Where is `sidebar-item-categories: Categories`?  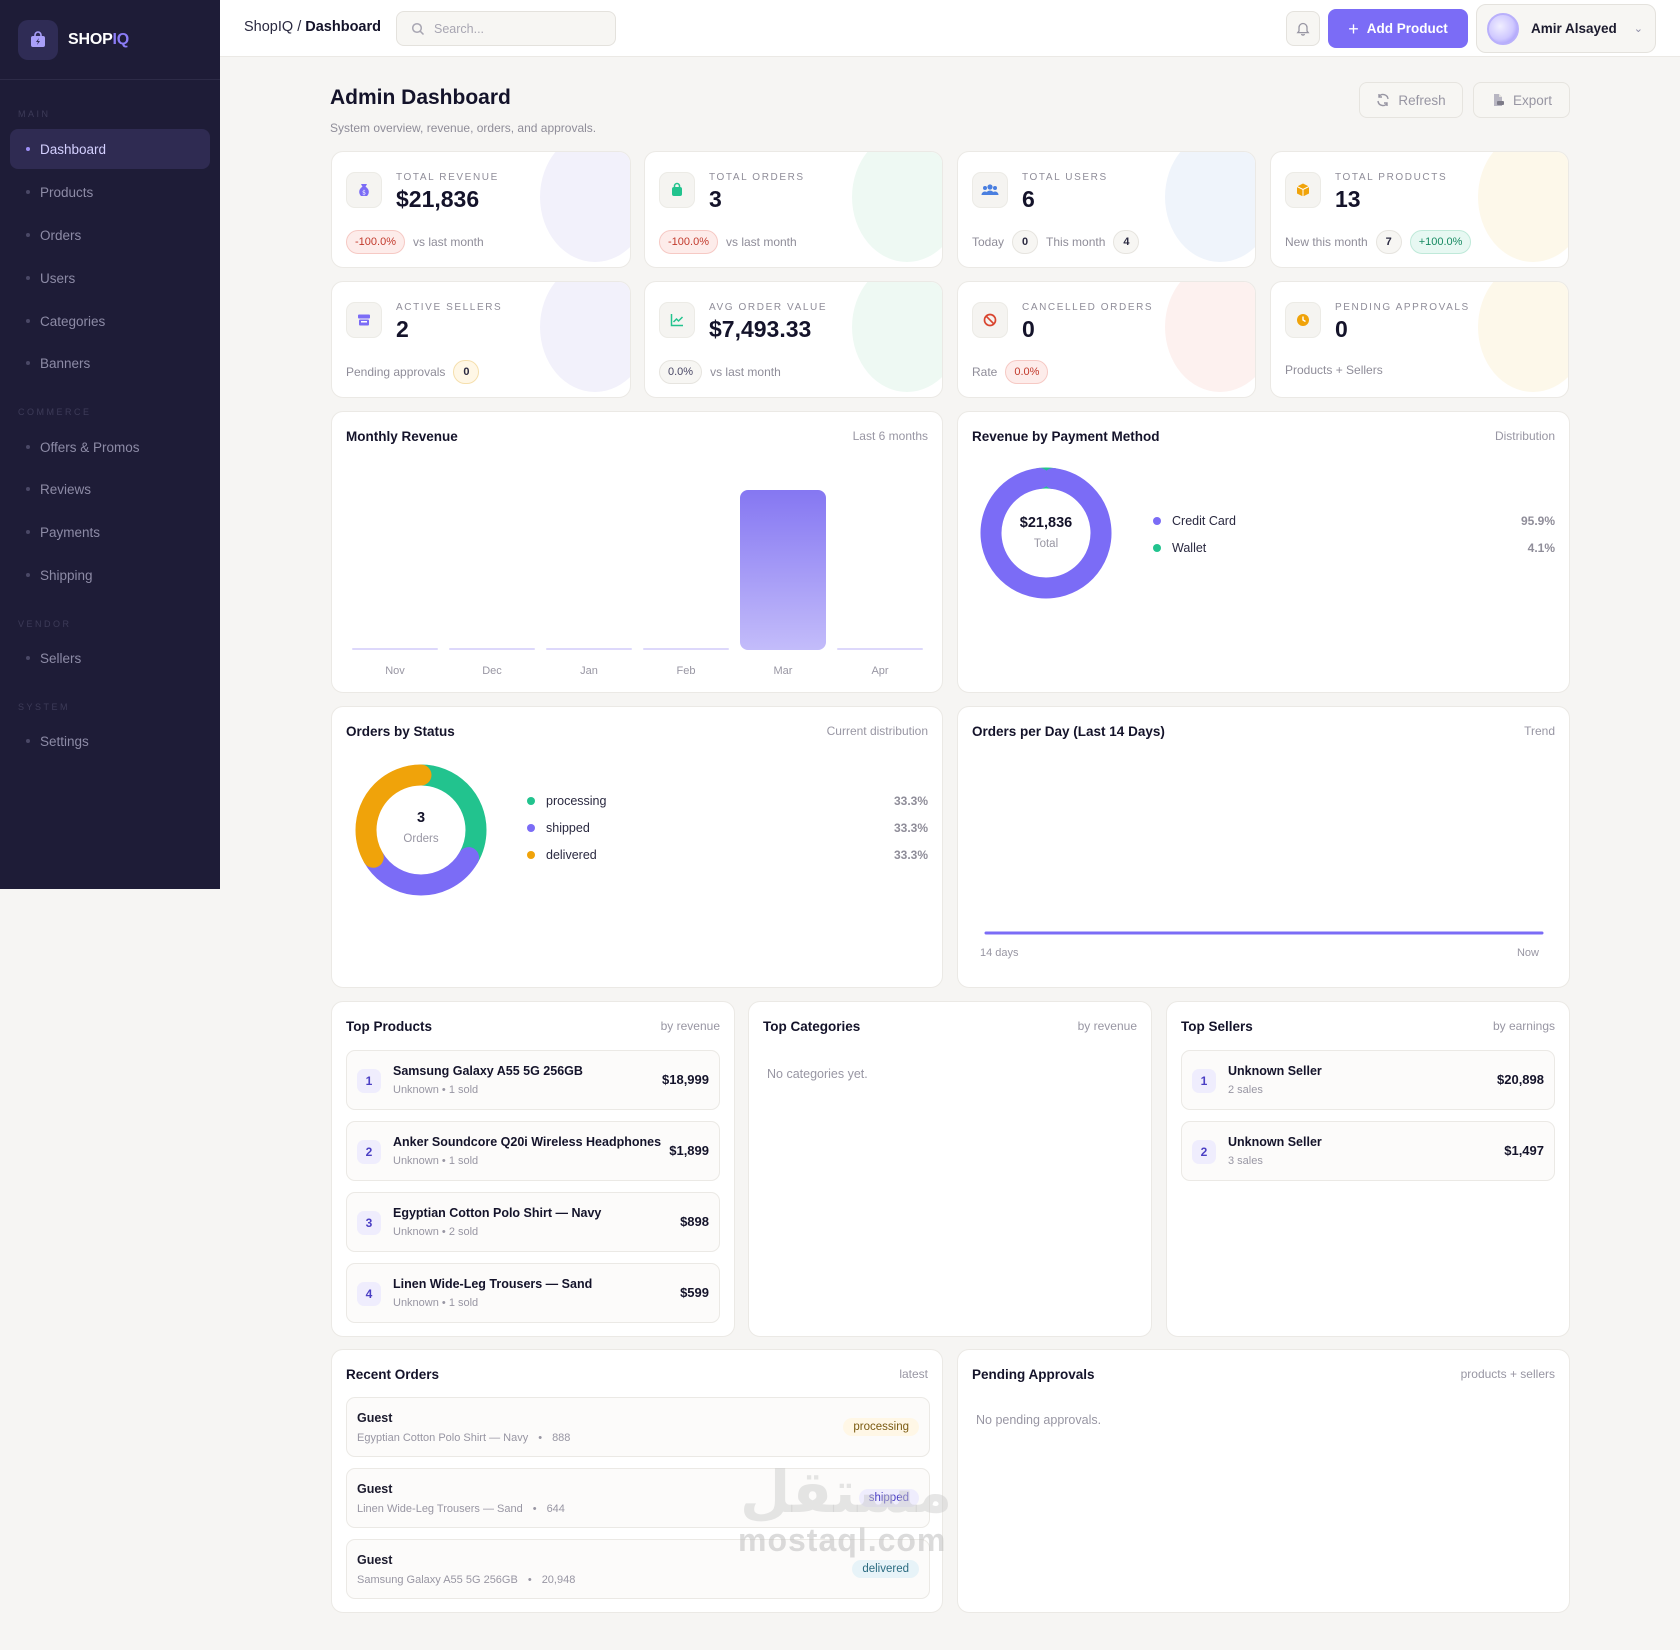 sidebar-item-categories: Categories is located at coordinates (110, 321).